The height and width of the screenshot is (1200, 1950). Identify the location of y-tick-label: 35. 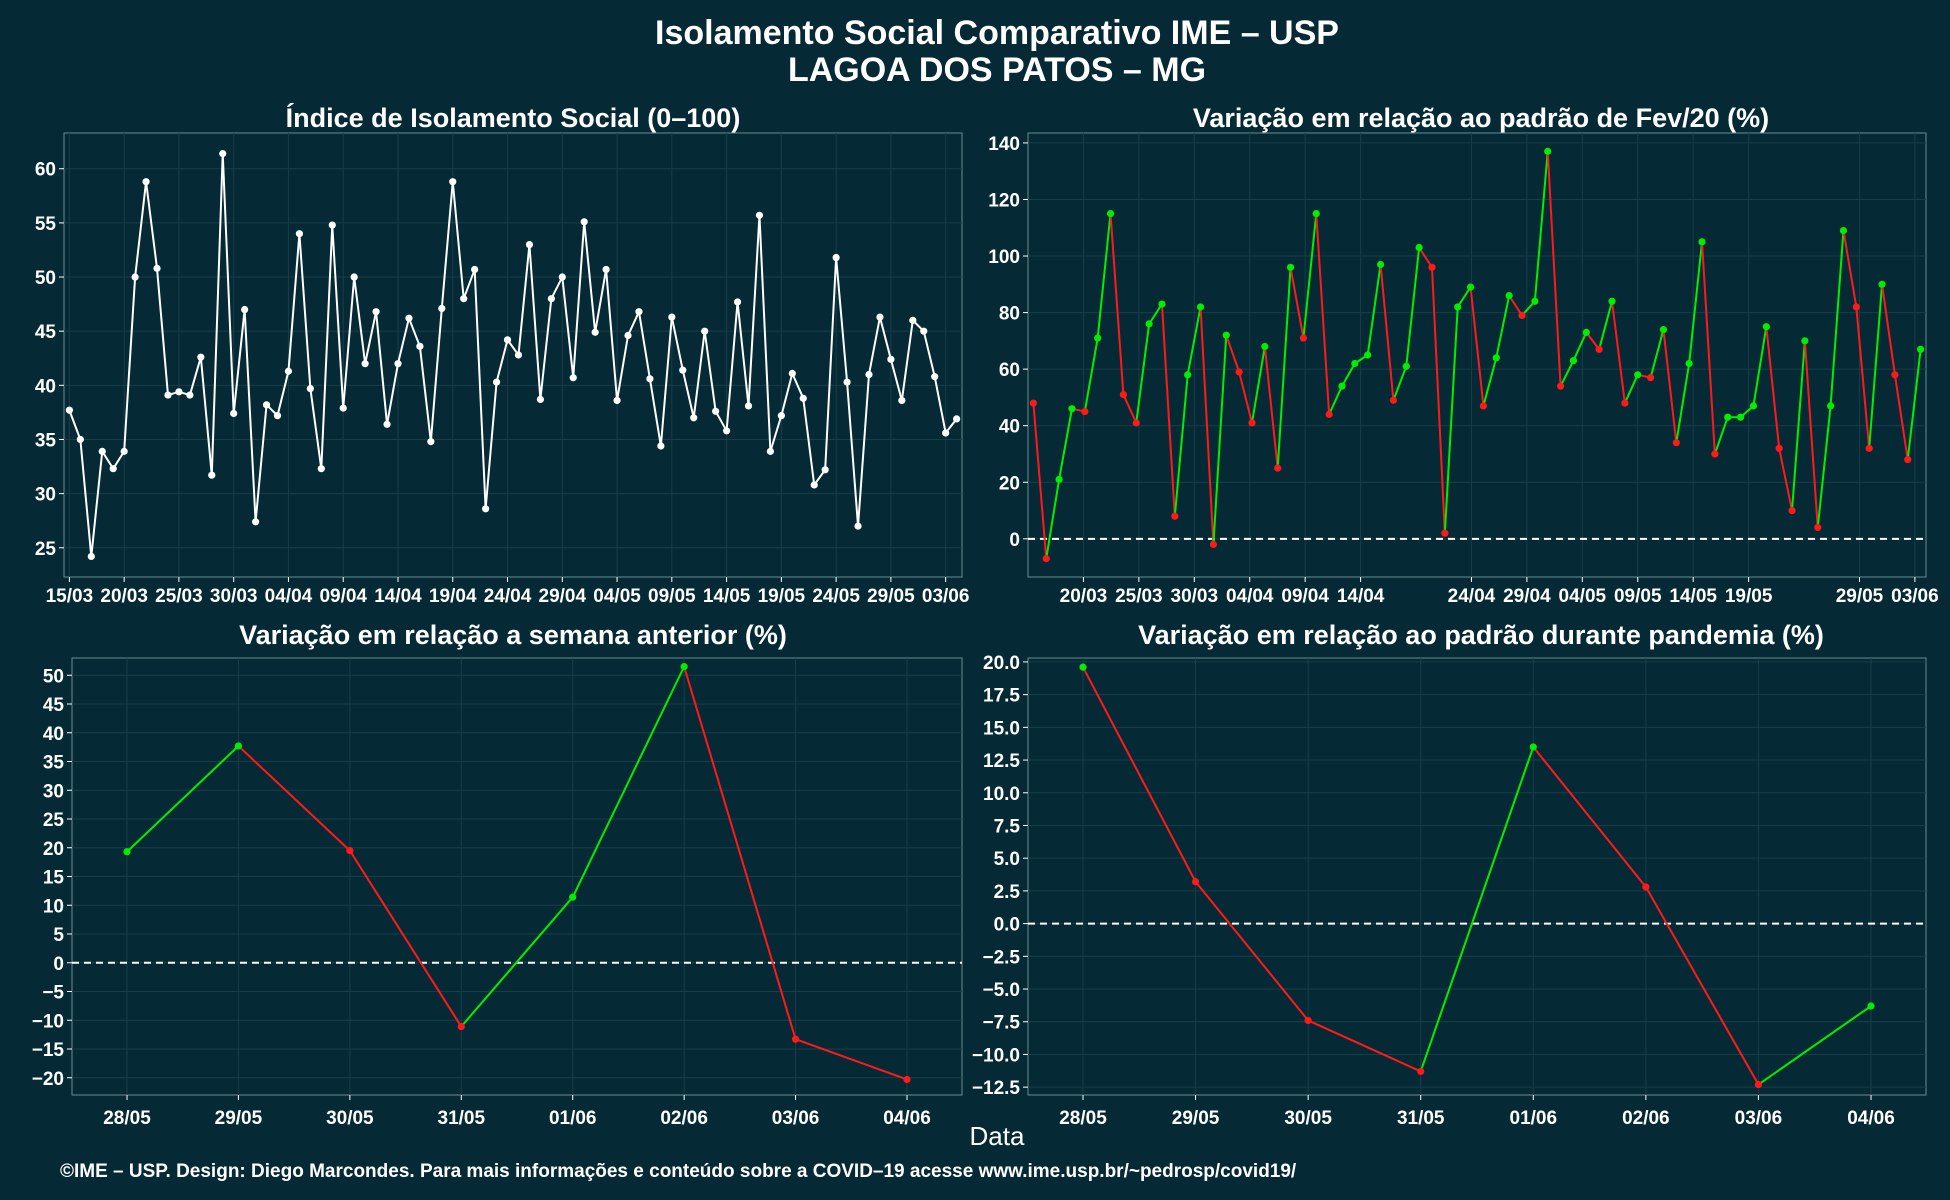
(54, 763).